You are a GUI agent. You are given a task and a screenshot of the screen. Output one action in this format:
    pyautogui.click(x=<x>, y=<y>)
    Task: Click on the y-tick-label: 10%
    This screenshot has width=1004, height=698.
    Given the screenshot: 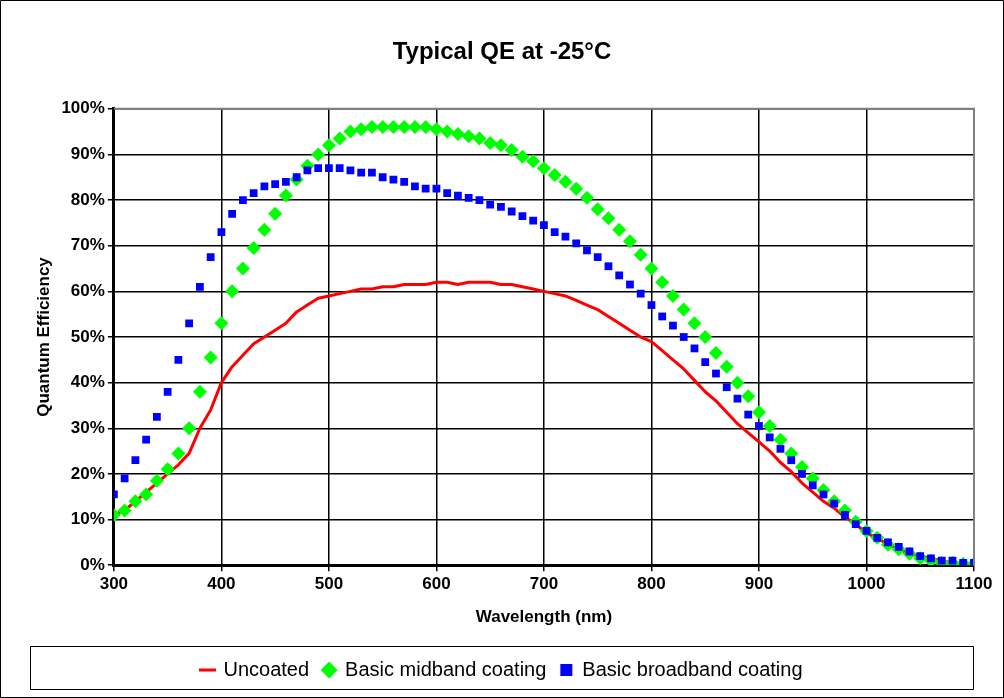 What is the action you would take?
    pyautogui.click(x=87, y=519)
    